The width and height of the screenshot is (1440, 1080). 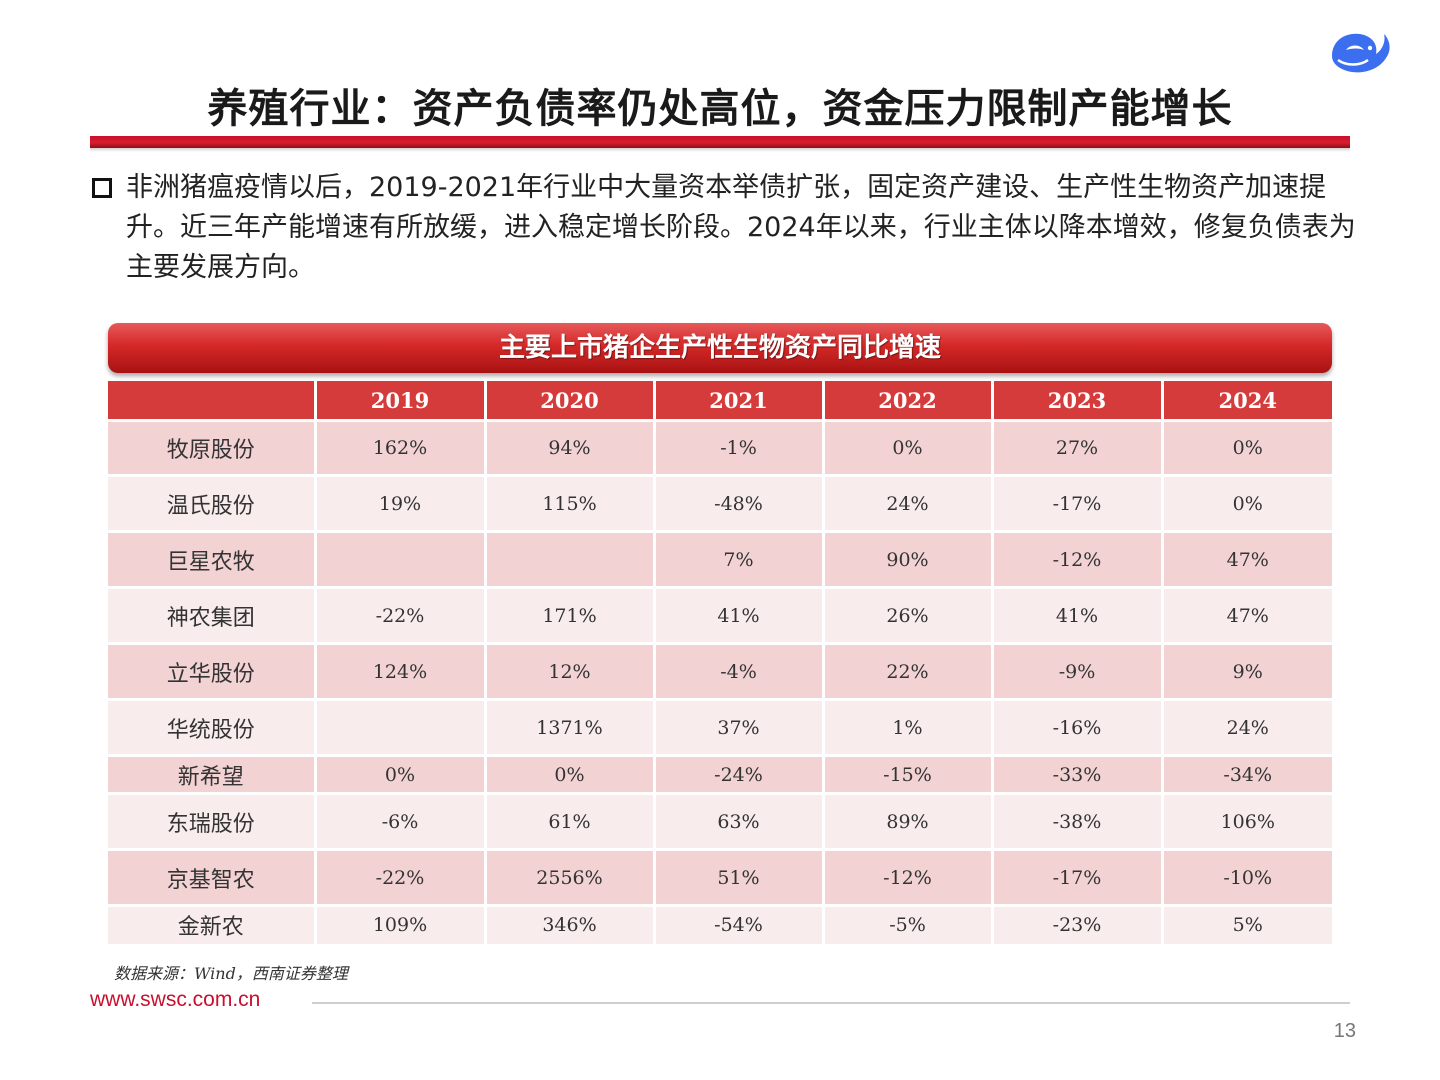 I want to click on page-number: 13, so click(x=1344, y=1031).